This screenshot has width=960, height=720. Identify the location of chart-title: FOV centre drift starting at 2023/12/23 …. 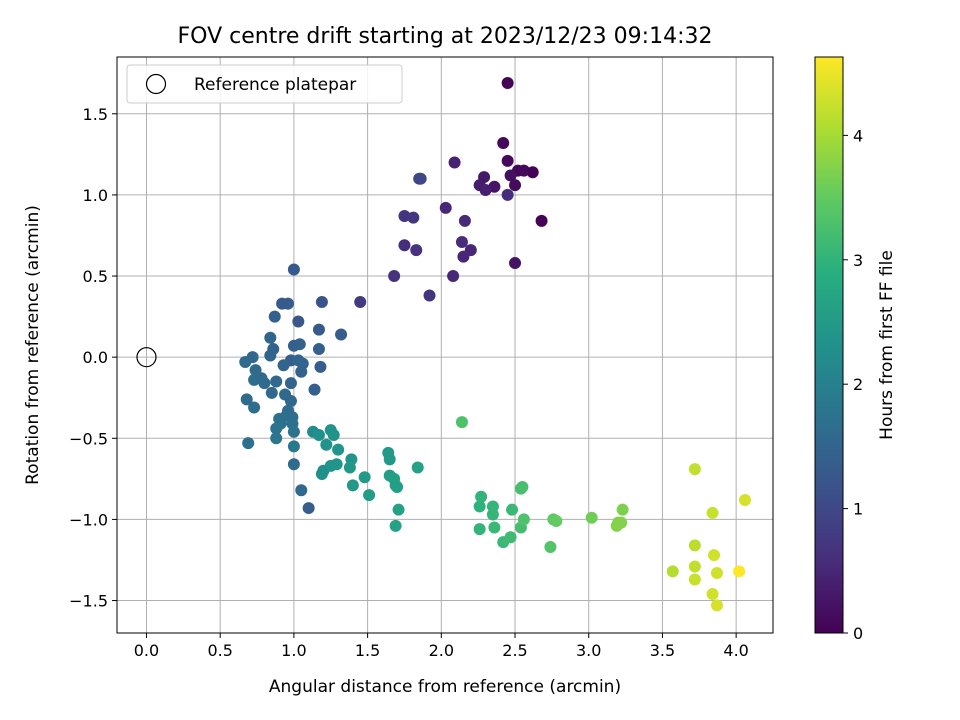
(445, 36).